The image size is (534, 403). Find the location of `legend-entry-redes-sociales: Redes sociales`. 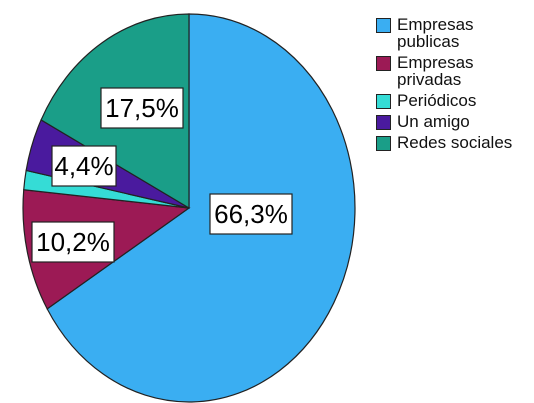

legend-entry-redes-sociales: Redes sociales is located at coordinates (454, 140).